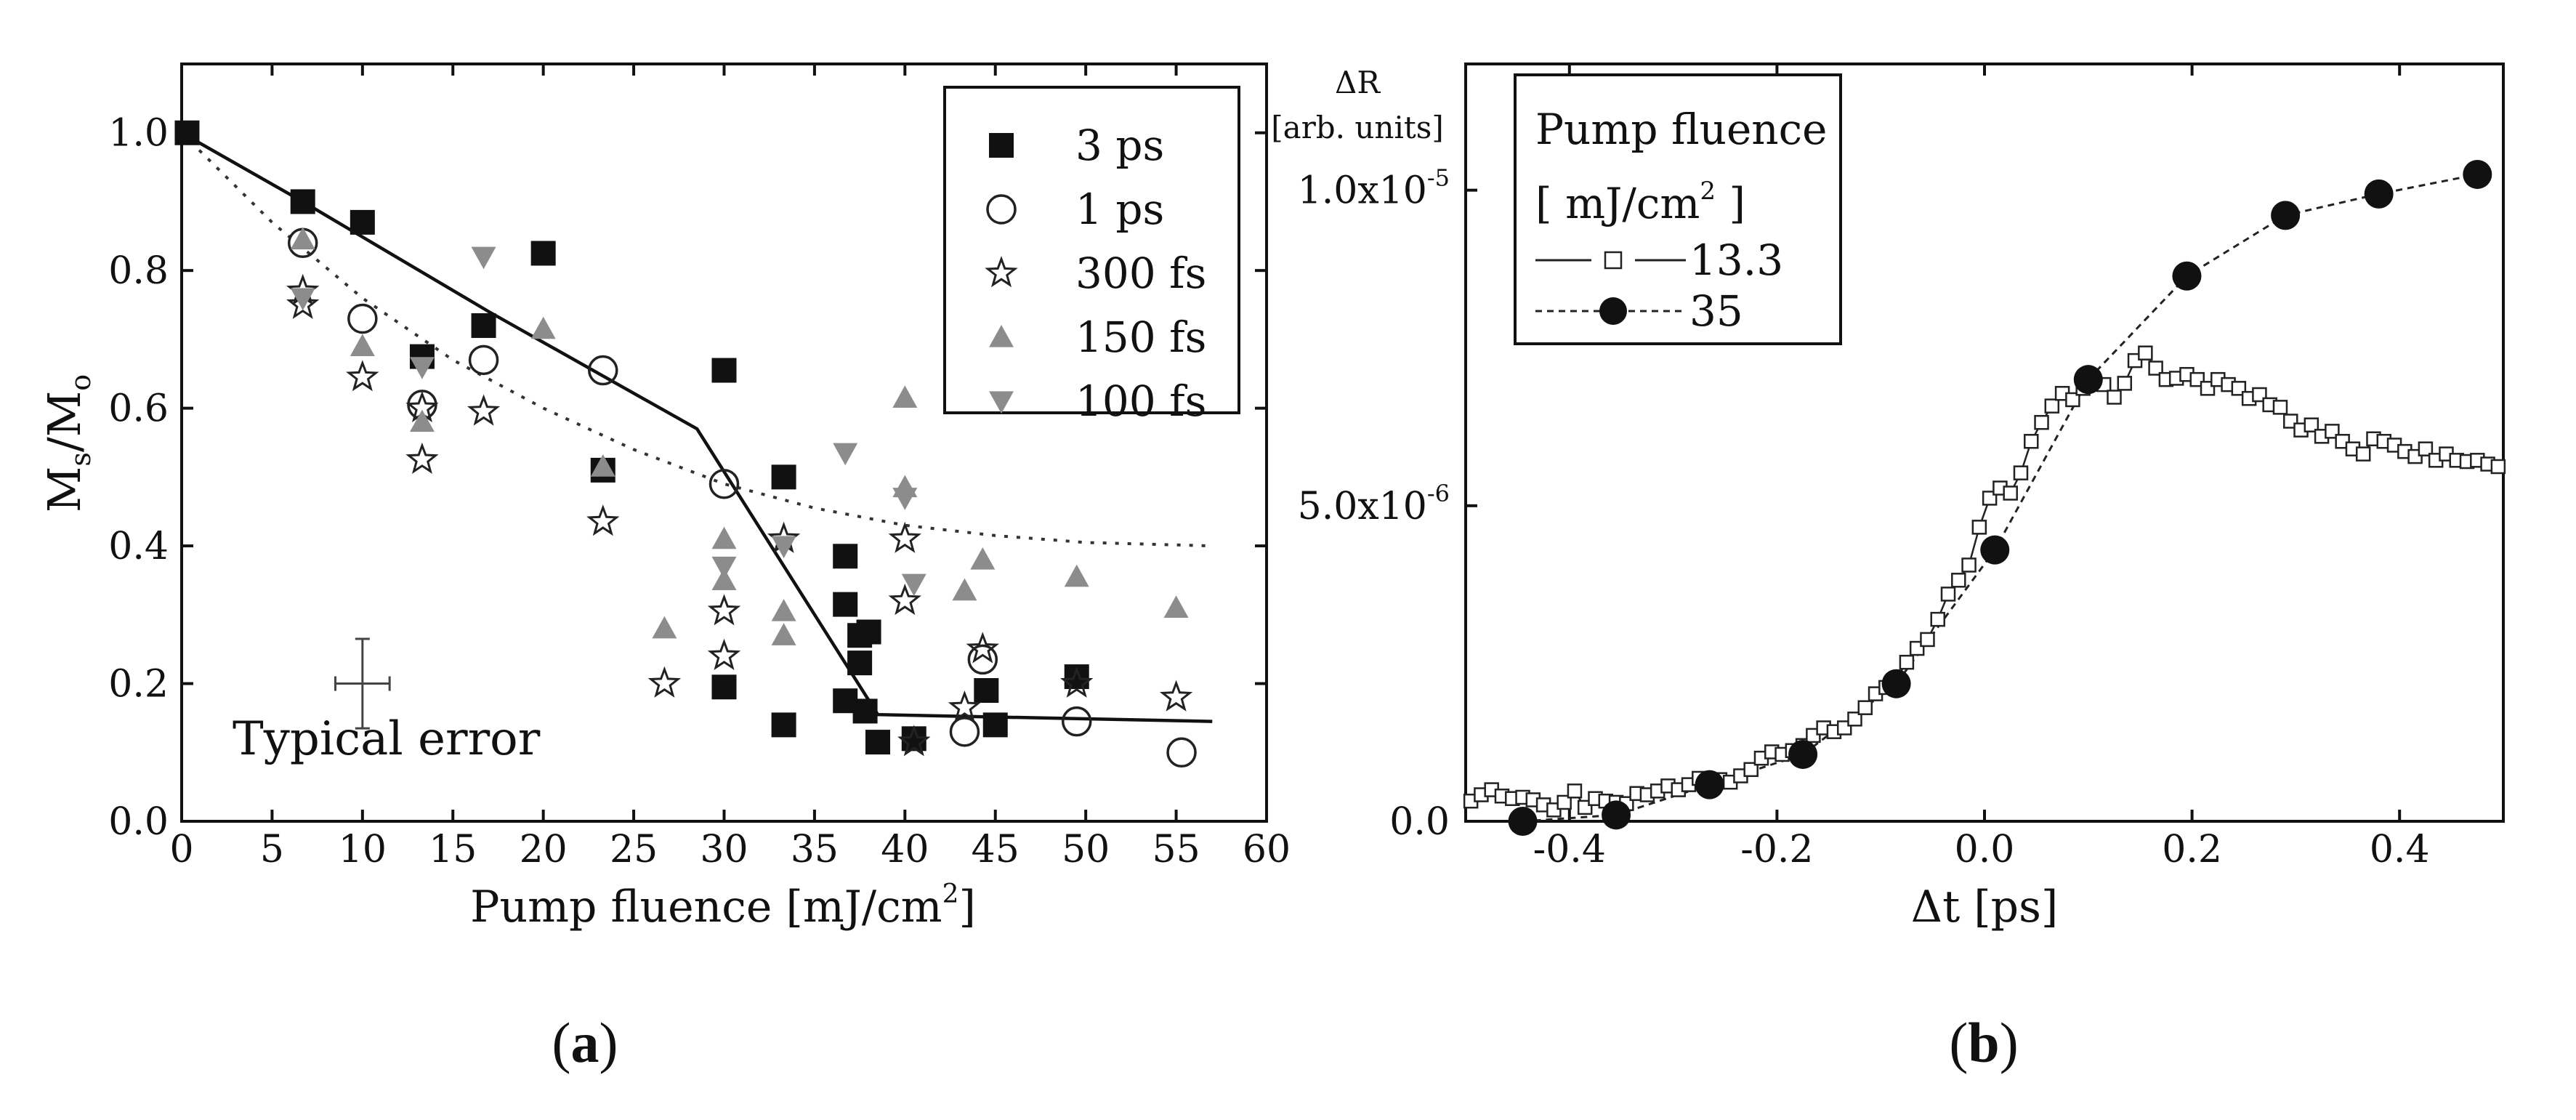  Describe the element at coordinates (1985, 907) in the screenshot. I see `chart-b-xlabel: Δt [ps]` at that location.